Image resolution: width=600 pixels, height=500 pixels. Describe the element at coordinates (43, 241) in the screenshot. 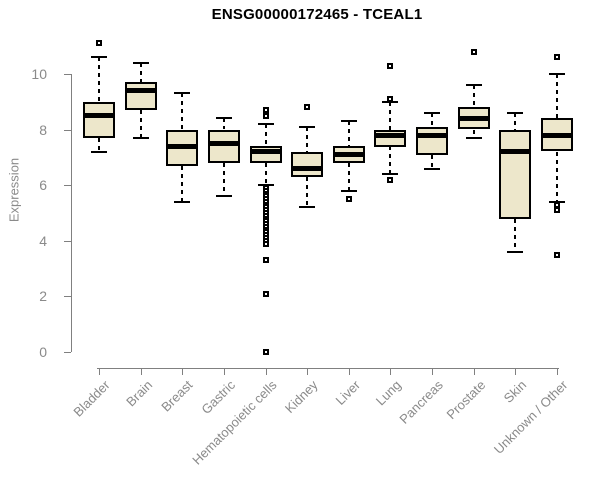

I see `y-tick-label: 4` at that location.